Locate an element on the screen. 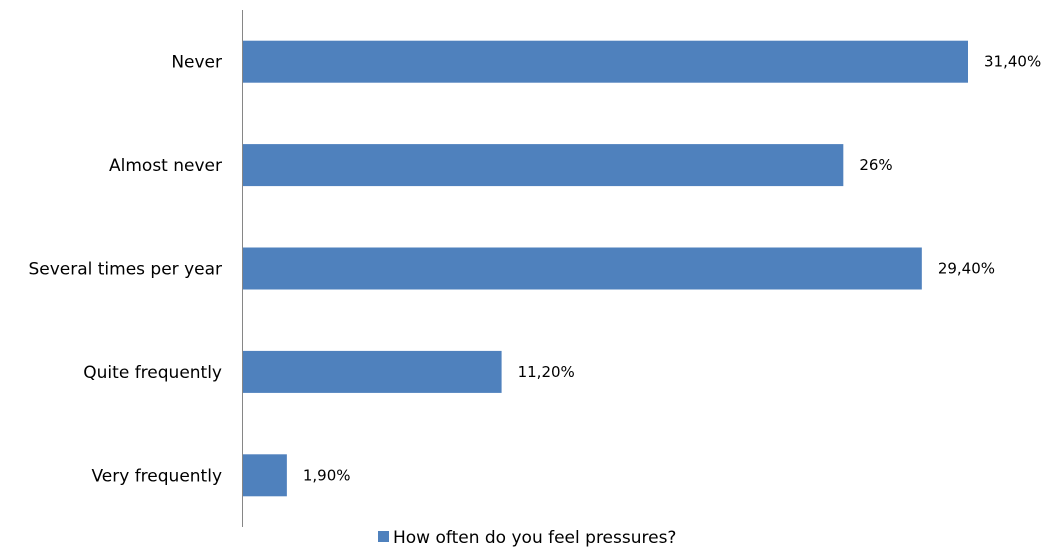 Image resolution: width=1056 pixels, height=551 pixels. category-label: Quite frequently is located at coordinates (152, 373).